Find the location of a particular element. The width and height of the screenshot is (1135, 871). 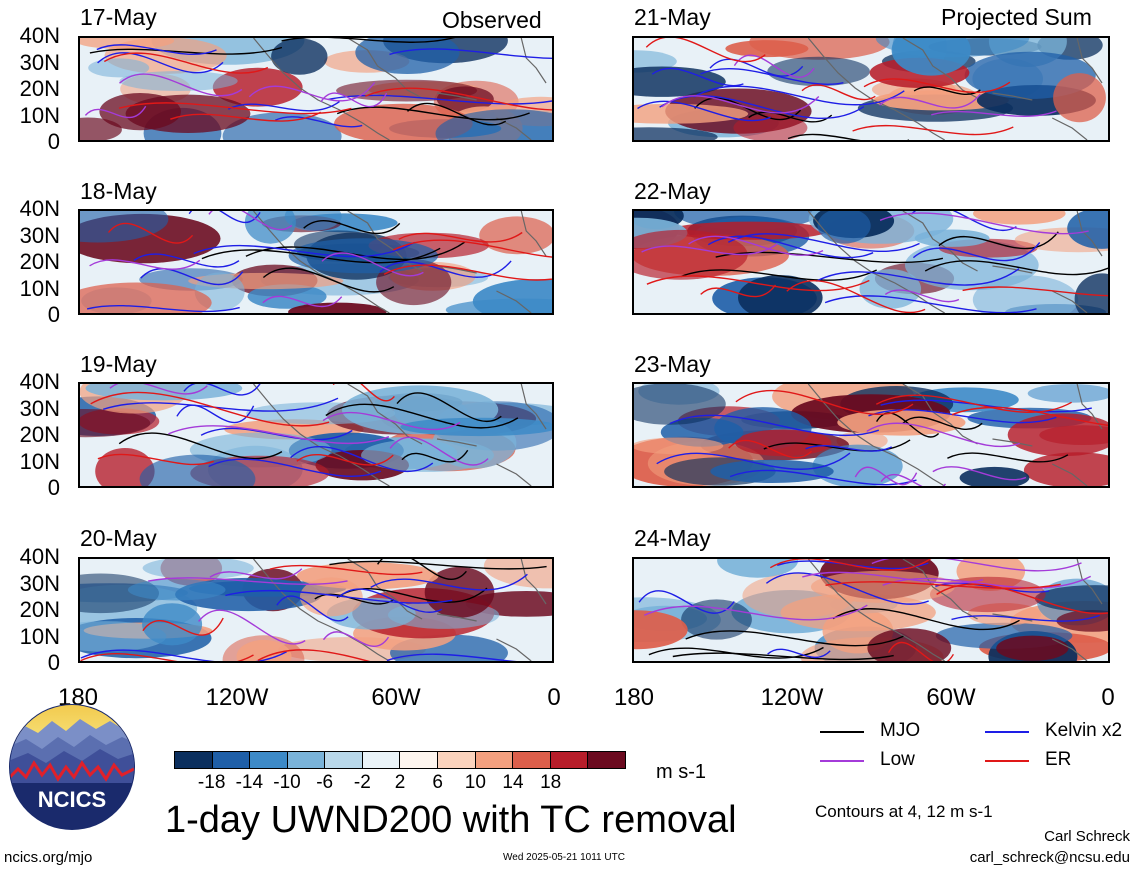

legend-line-er is located at coordinates (1007, 761).